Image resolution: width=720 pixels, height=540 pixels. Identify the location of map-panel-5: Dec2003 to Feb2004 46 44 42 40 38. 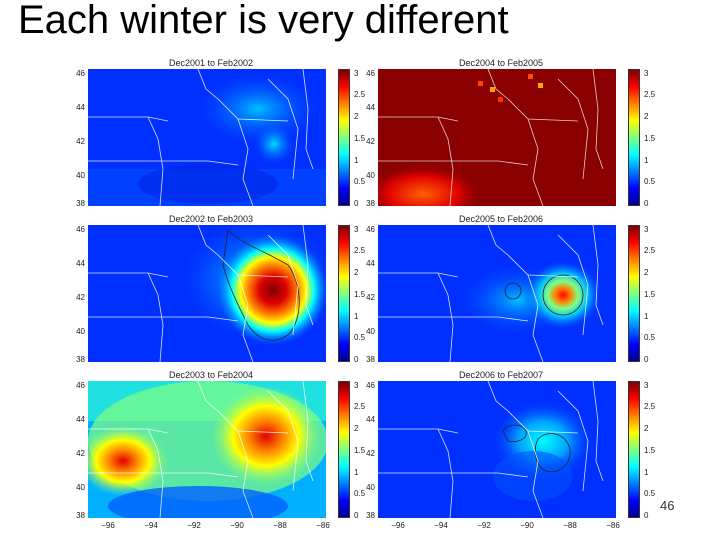
(210, 450).